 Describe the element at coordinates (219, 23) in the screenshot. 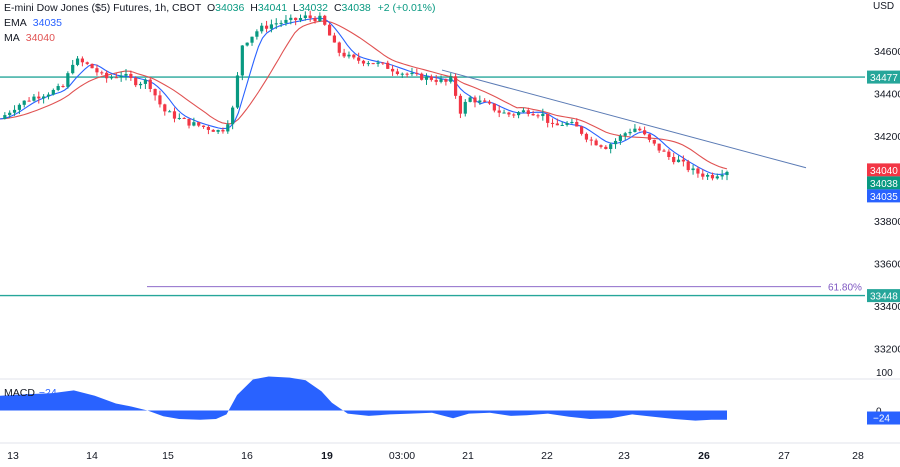

I see `ema-row: EMA 34035` at that location.